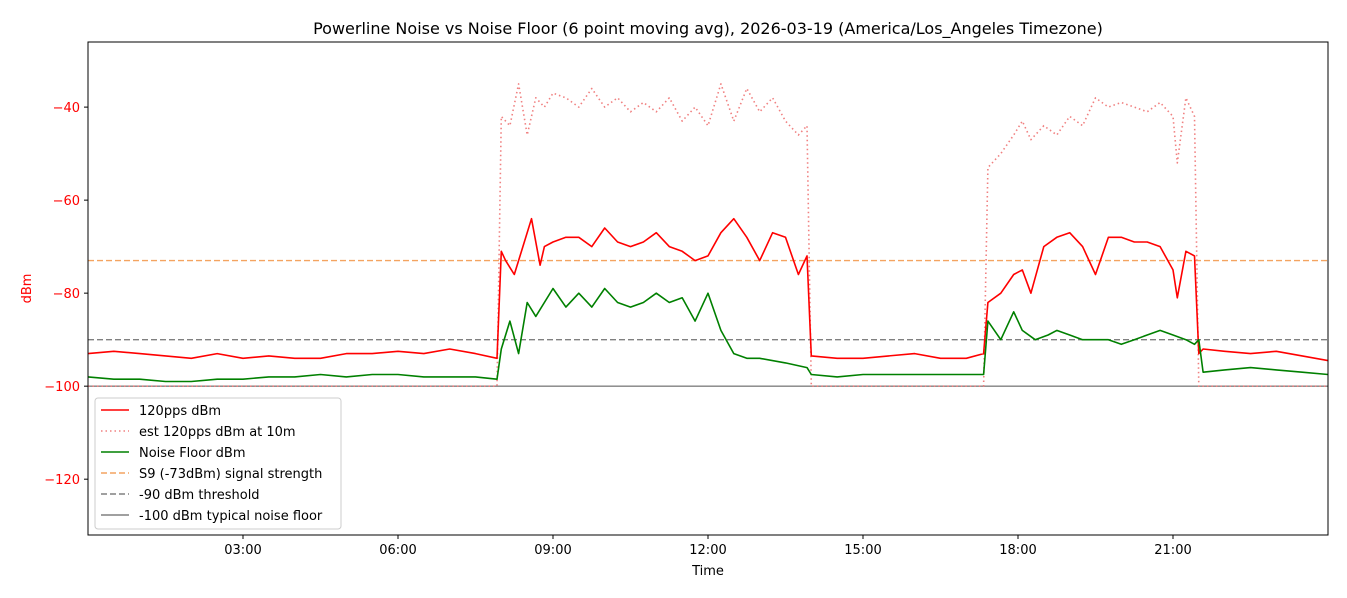 The height and width of the screenshot is (598, 1347). What do you see at coordinates (242, 550) in the screenshot?
I see `x-tick-label: 03:00` at bounding box center [242, 550].